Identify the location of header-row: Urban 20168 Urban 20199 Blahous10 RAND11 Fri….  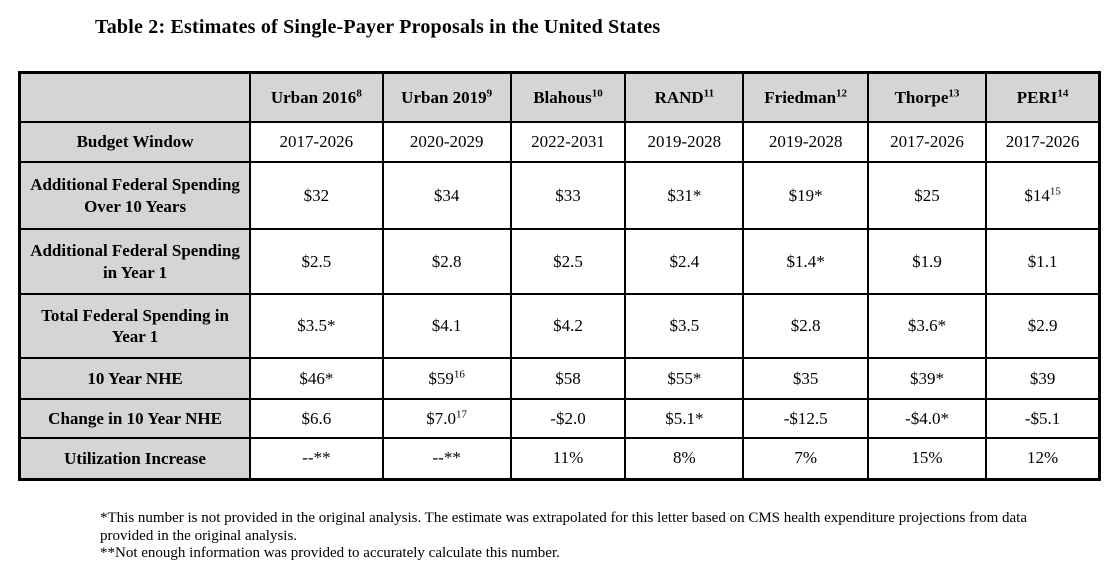
(559, 97).